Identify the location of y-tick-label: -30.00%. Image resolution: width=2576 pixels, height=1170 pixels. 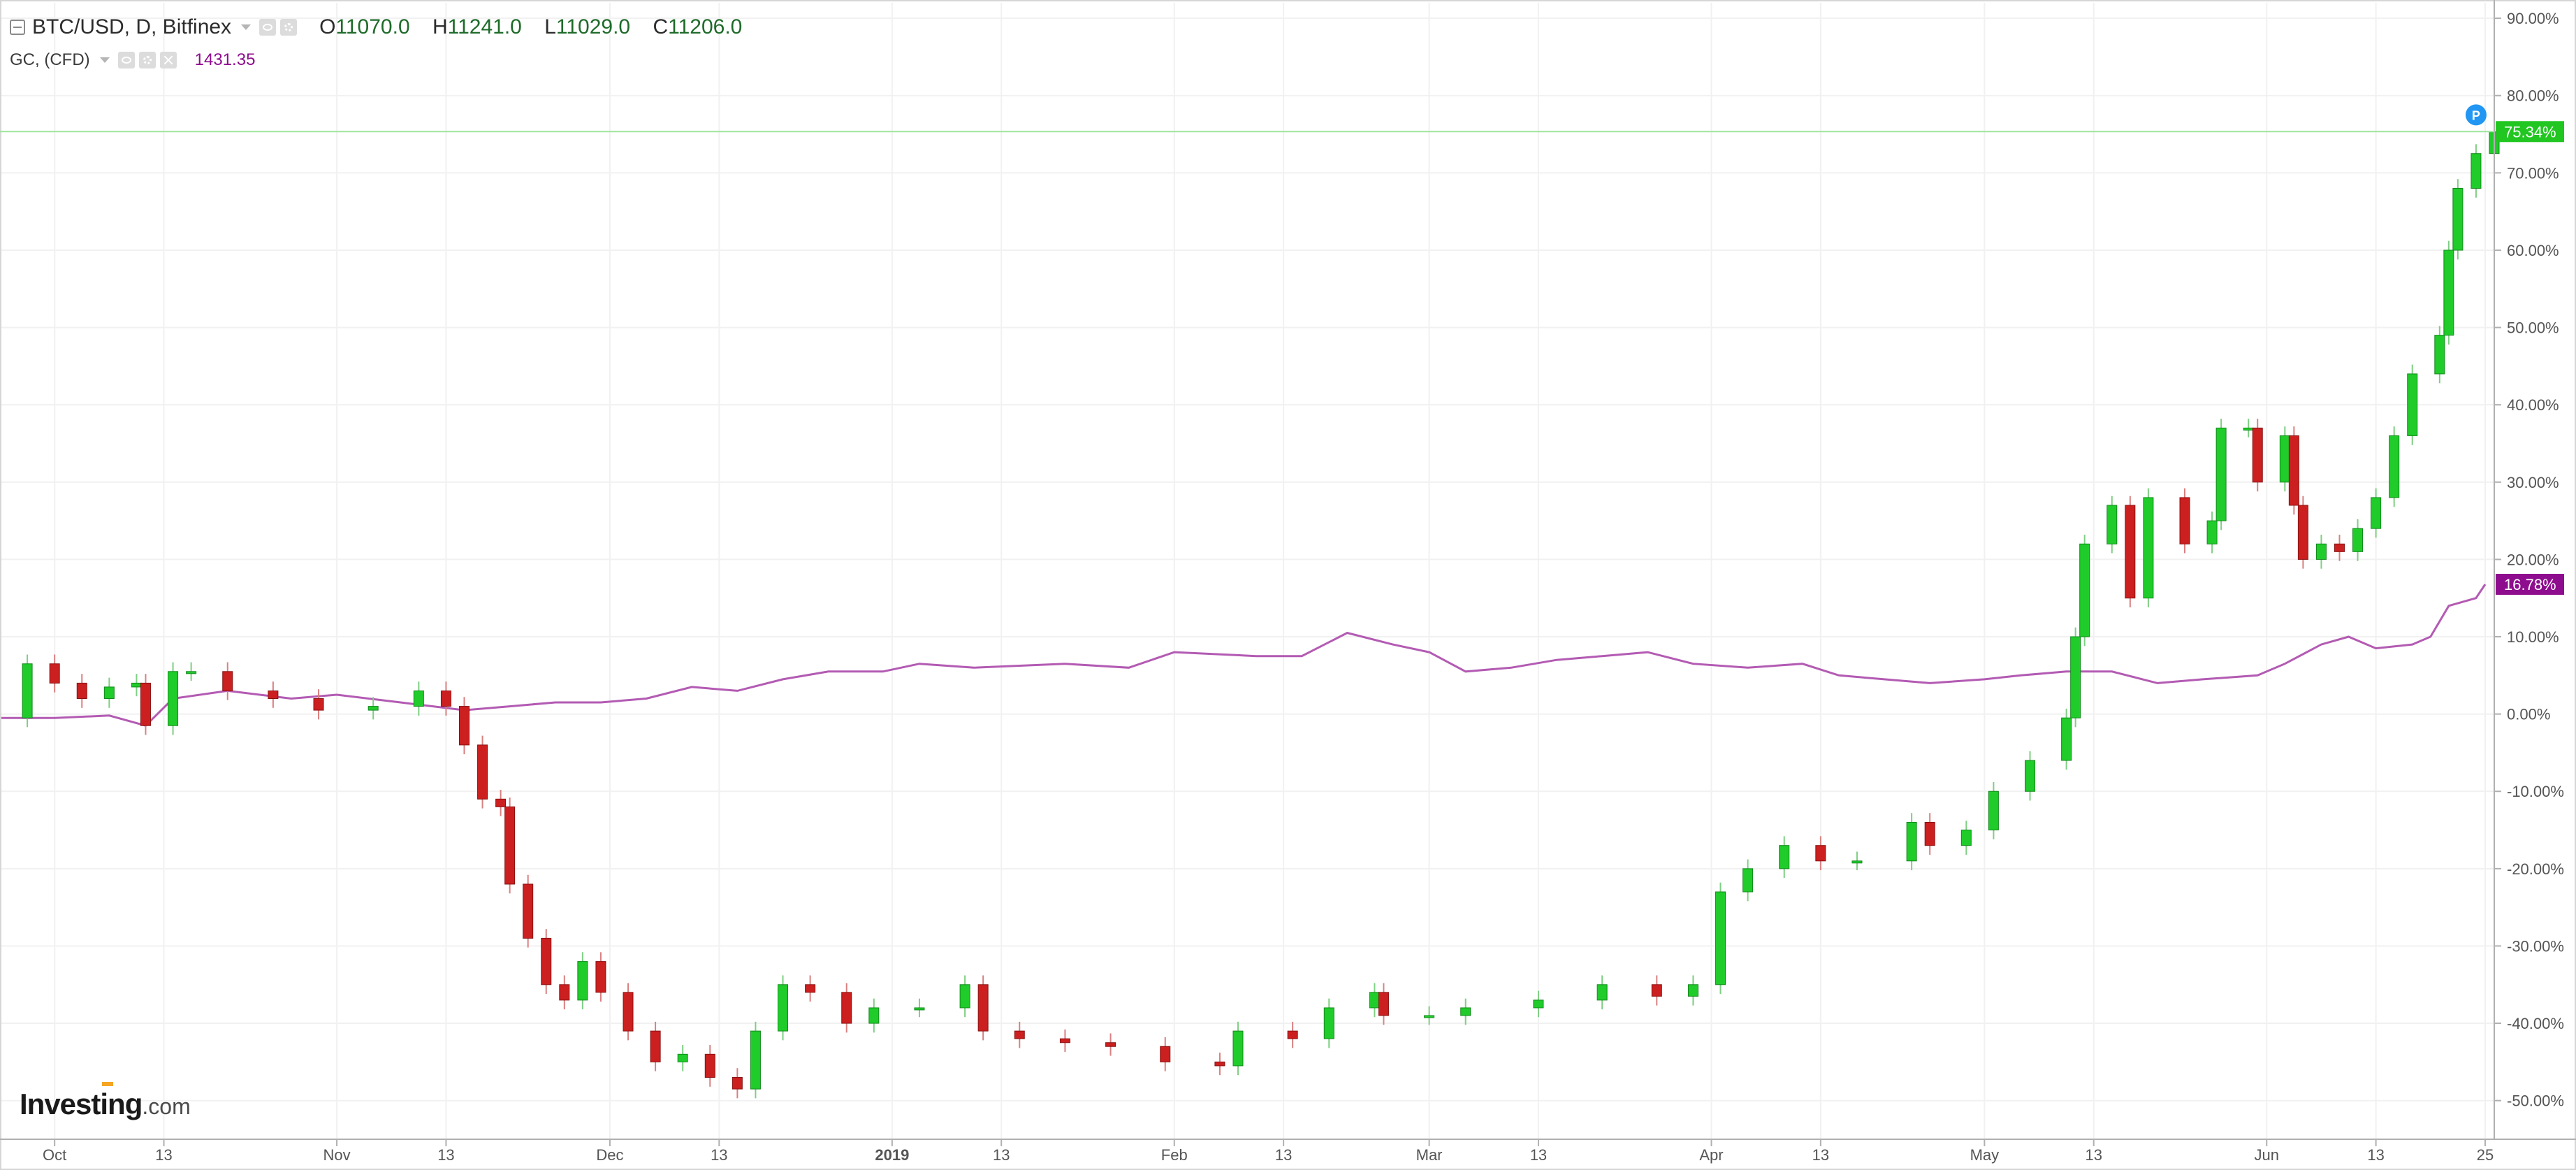
(2535, 946).